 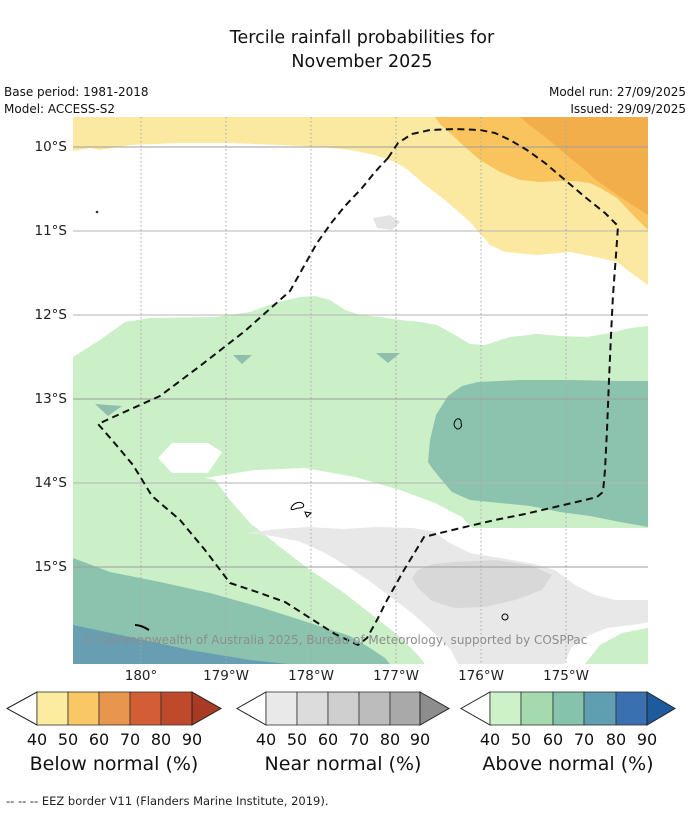 What do you see at coordinates (226, 676) in the screenshot?
I see `axis-lon-label: 179°W` at bounding box center [226, 676].